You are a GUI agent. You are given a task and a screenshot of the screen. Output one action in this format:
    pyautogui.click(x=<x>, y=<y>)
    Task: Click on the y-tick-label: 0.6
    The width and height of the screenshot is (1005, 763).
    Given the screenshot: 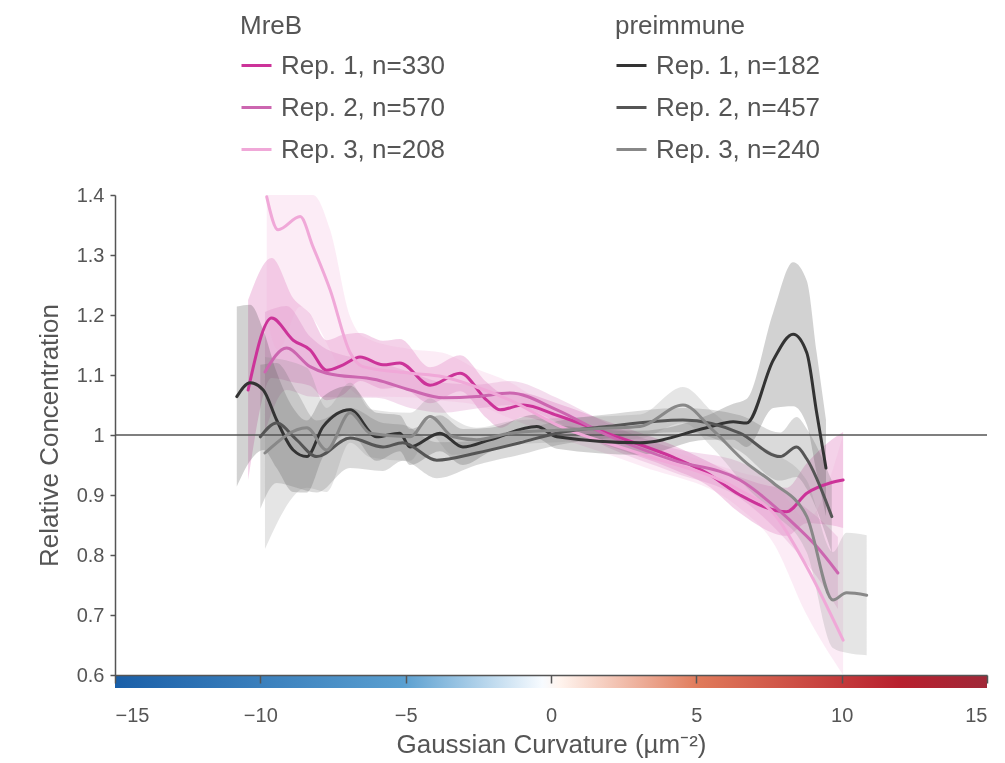 What is the action you would take?
    pyautogui.click(x=90, y=674)
    